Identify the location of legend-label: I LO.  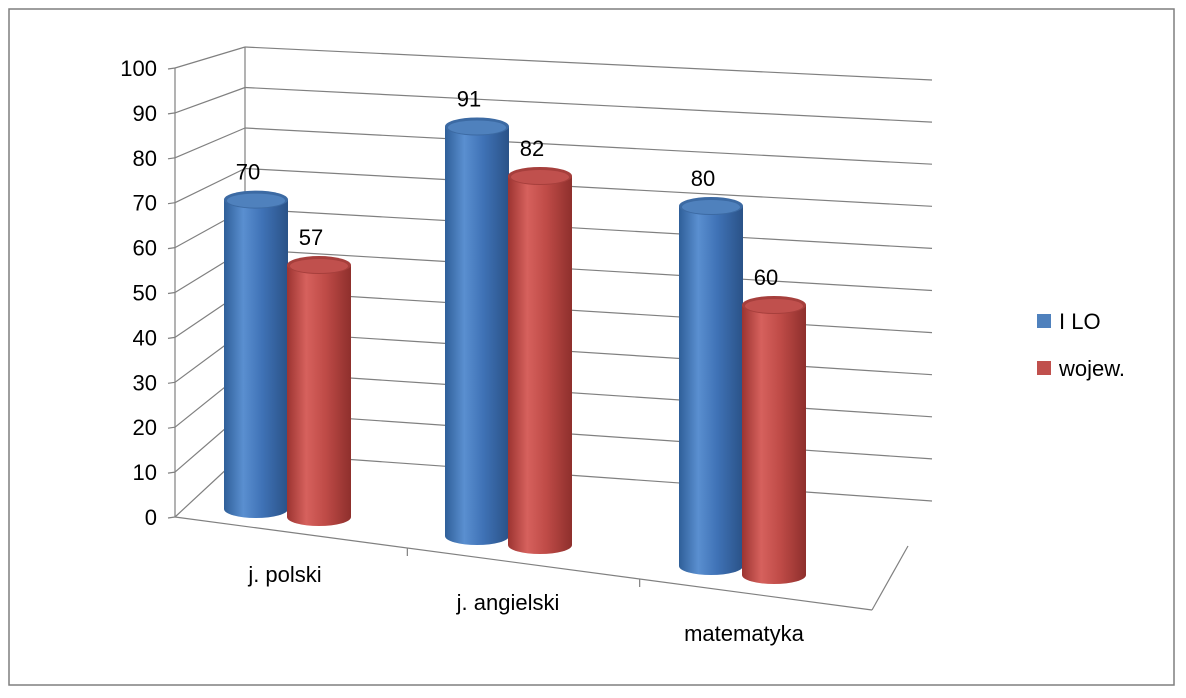
(1080, 321).